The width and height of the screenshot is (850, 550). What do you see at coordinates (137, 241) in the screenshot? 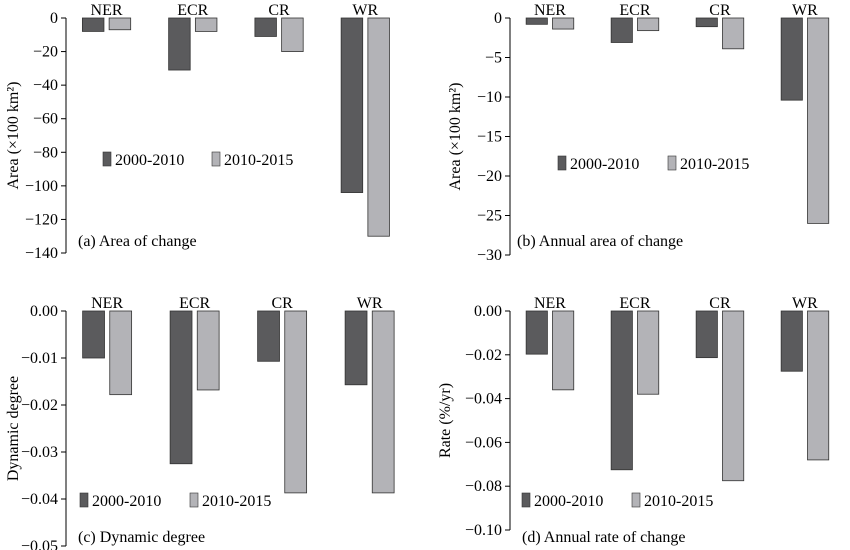
I see `panel-caption: (a) Area of change` at bounding box center [137, 241].